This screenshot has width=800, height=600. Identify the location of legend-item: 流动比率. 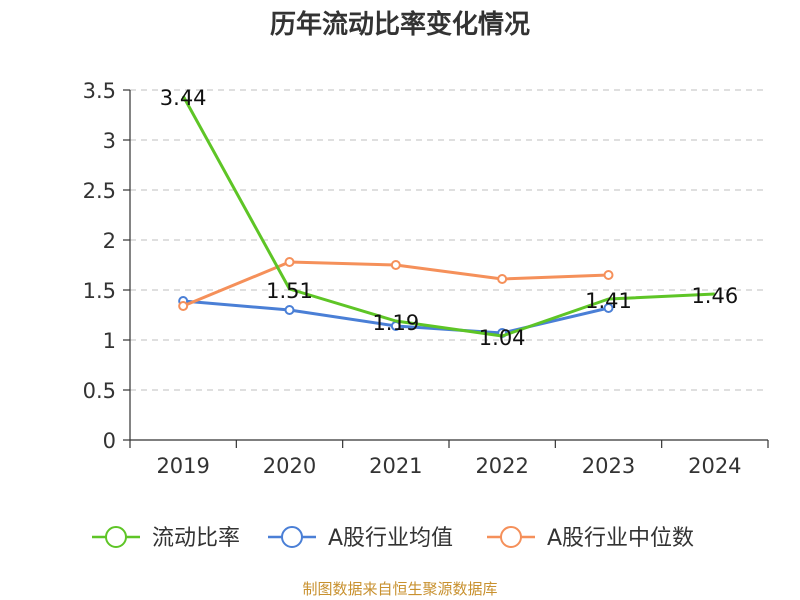
(166, 538).